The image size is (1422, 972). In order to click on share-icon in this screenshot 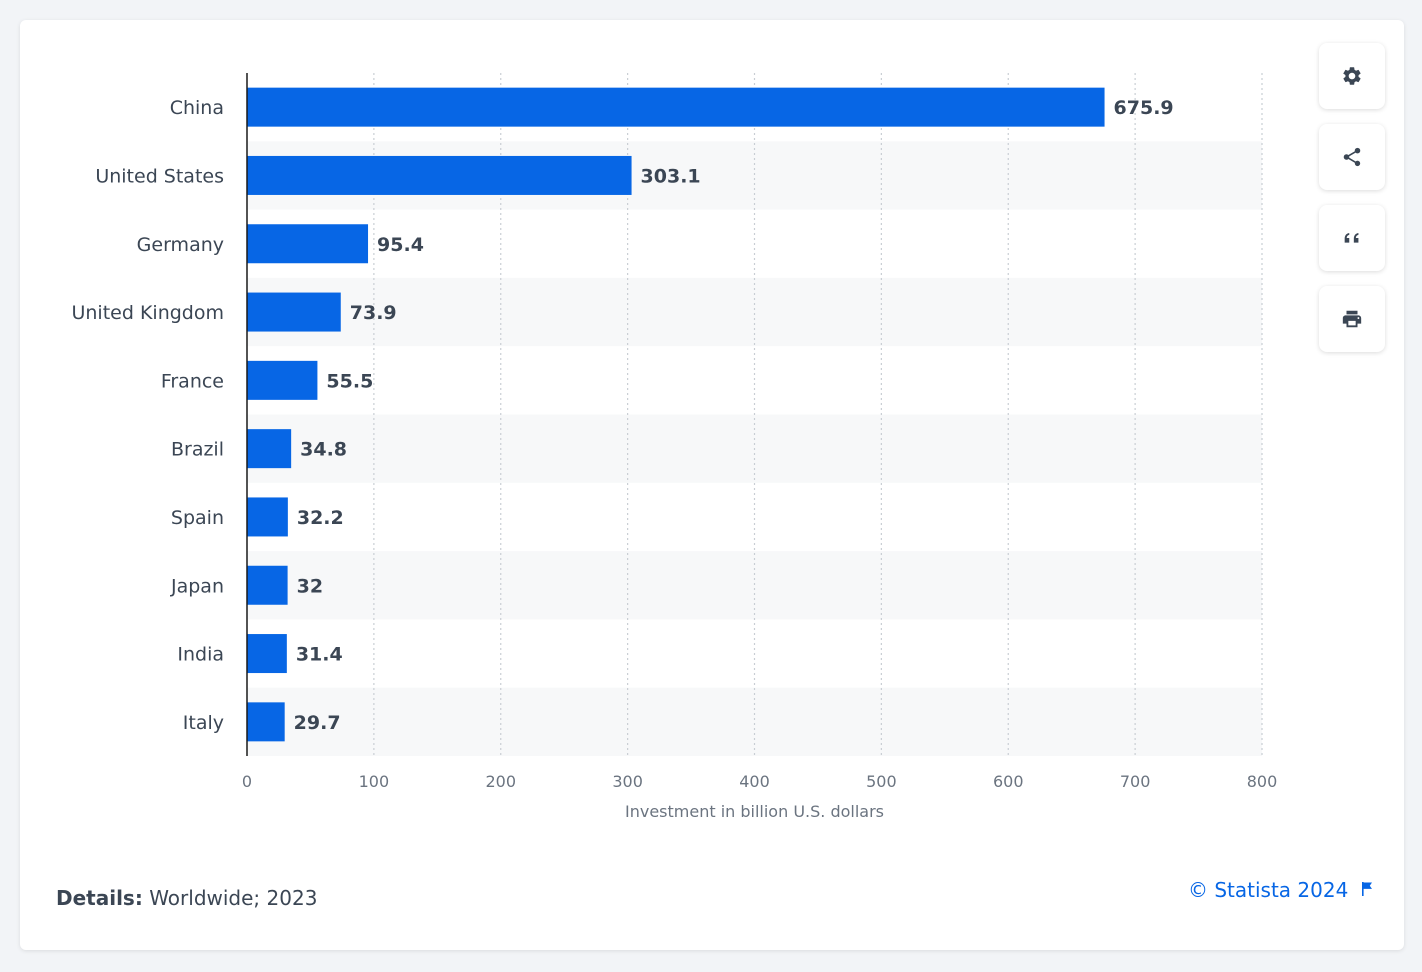, I will do `click(1352, 157)`.